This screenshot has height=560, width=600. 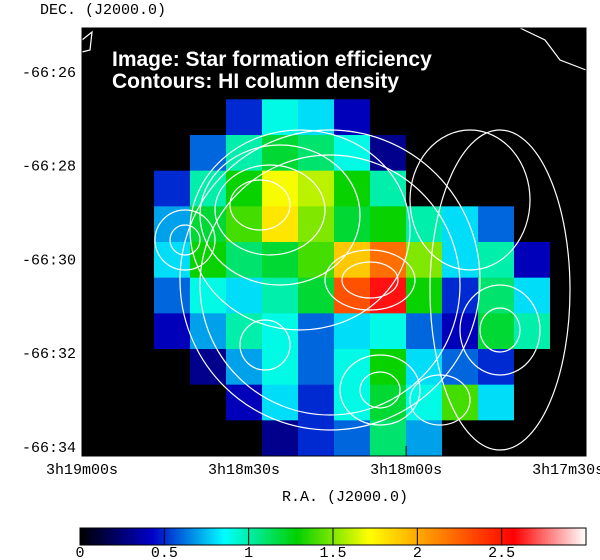 I want to click on y-tick-label: -66:30, so click(x=49, y=260).